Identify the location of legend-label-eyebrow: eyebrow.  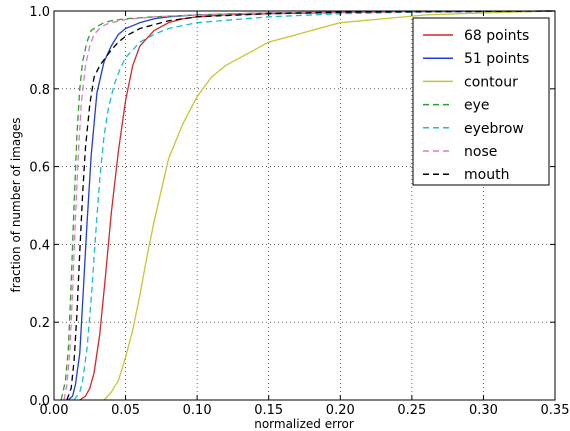
(494, 129).